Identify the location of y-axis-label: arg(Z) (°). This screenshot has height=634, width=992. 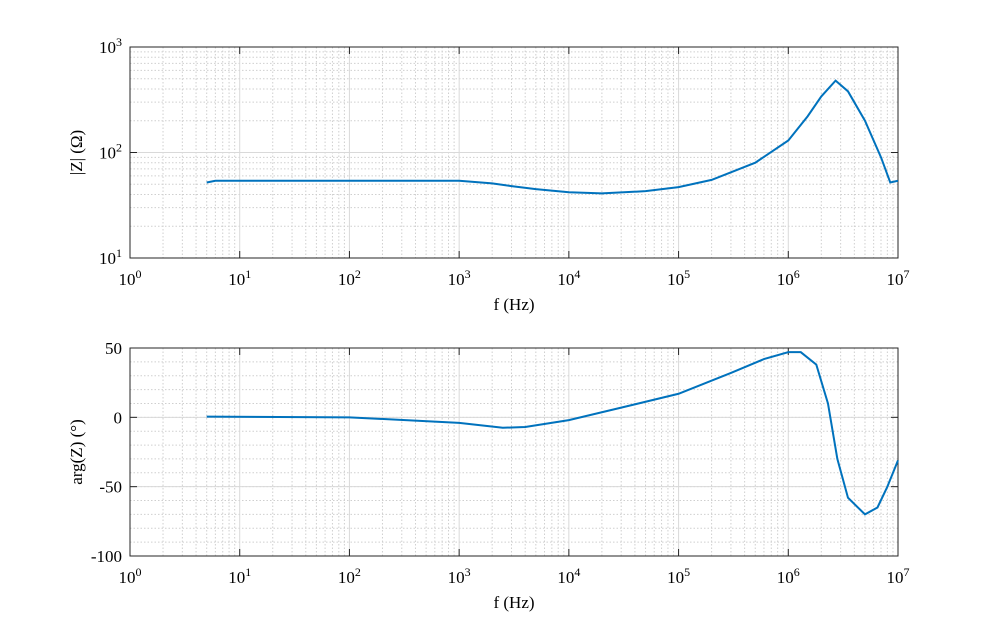
(76, 451).